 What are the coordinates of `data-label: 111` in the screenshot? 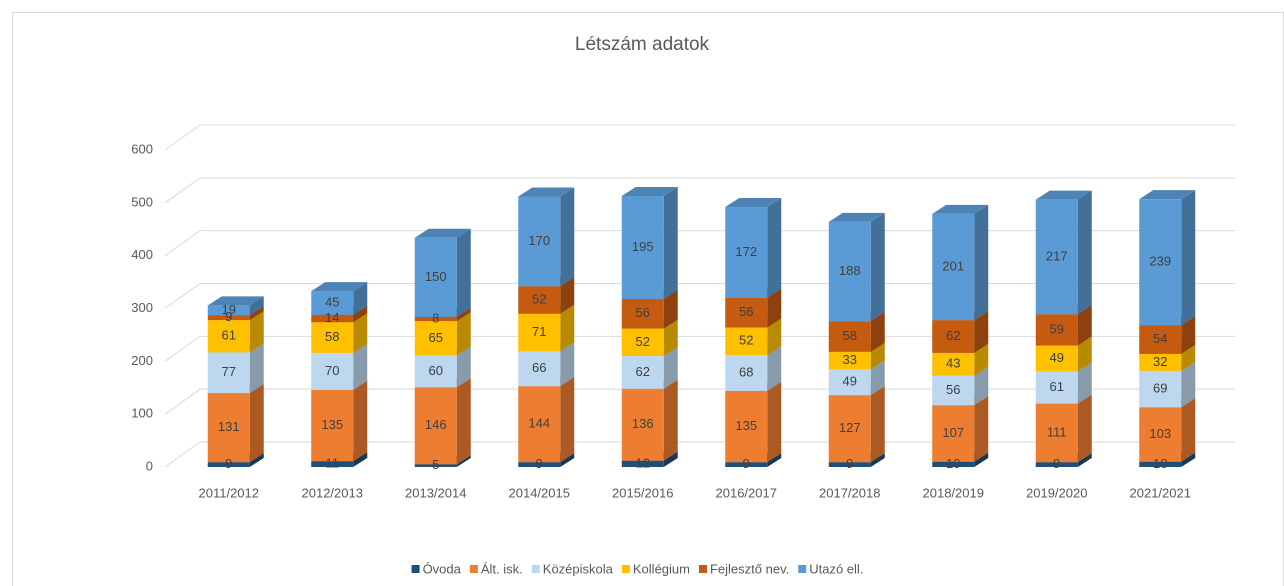 It's located at (1057, 431).